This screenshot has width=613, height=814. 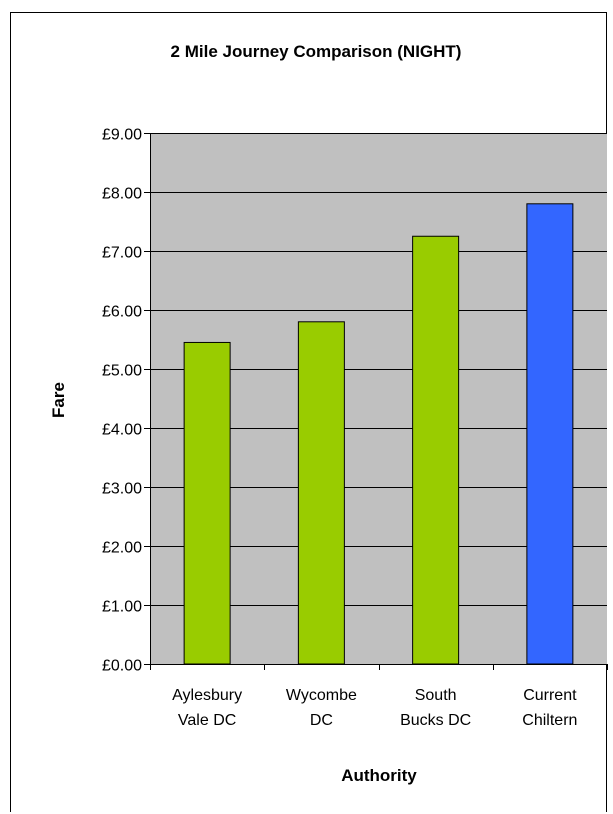 What do you see at coordinates (549, 720) in the screenshot?
I see `x-category-line: Chiltern` at bounding box center [549, 720].